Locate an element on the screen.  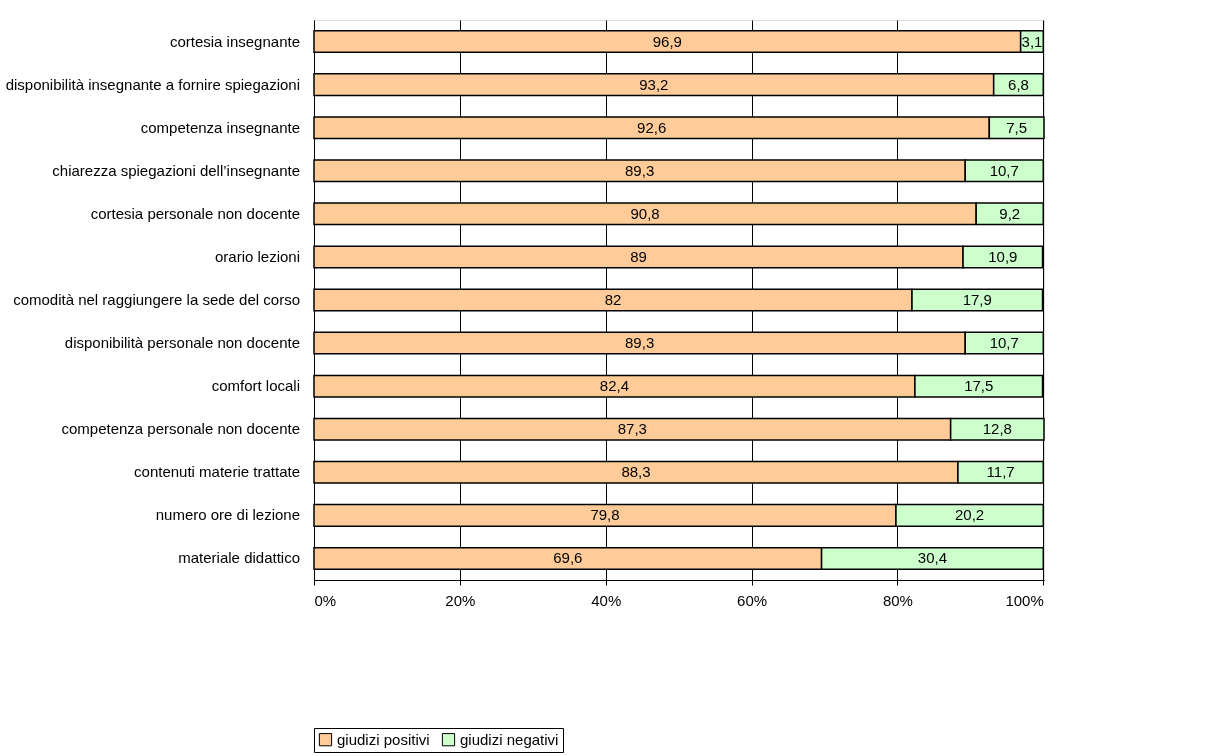
x-tick-label: 40% is located at coordinates (606, 600).